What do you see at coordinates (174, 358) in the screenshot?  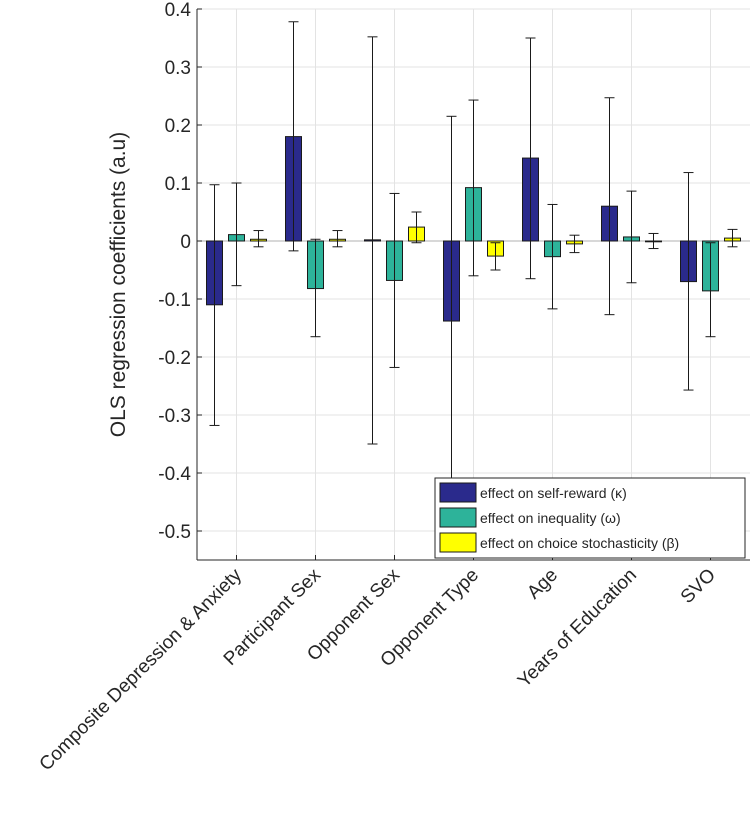 I see `y-tick-label-6: -0.2` at bounding box center [174, 358].